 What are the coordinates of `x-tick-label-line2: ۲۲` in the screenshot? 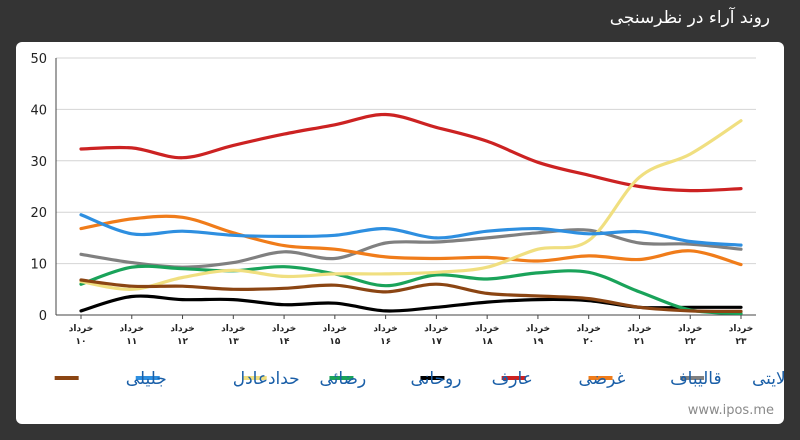 It's located at (690, 342).